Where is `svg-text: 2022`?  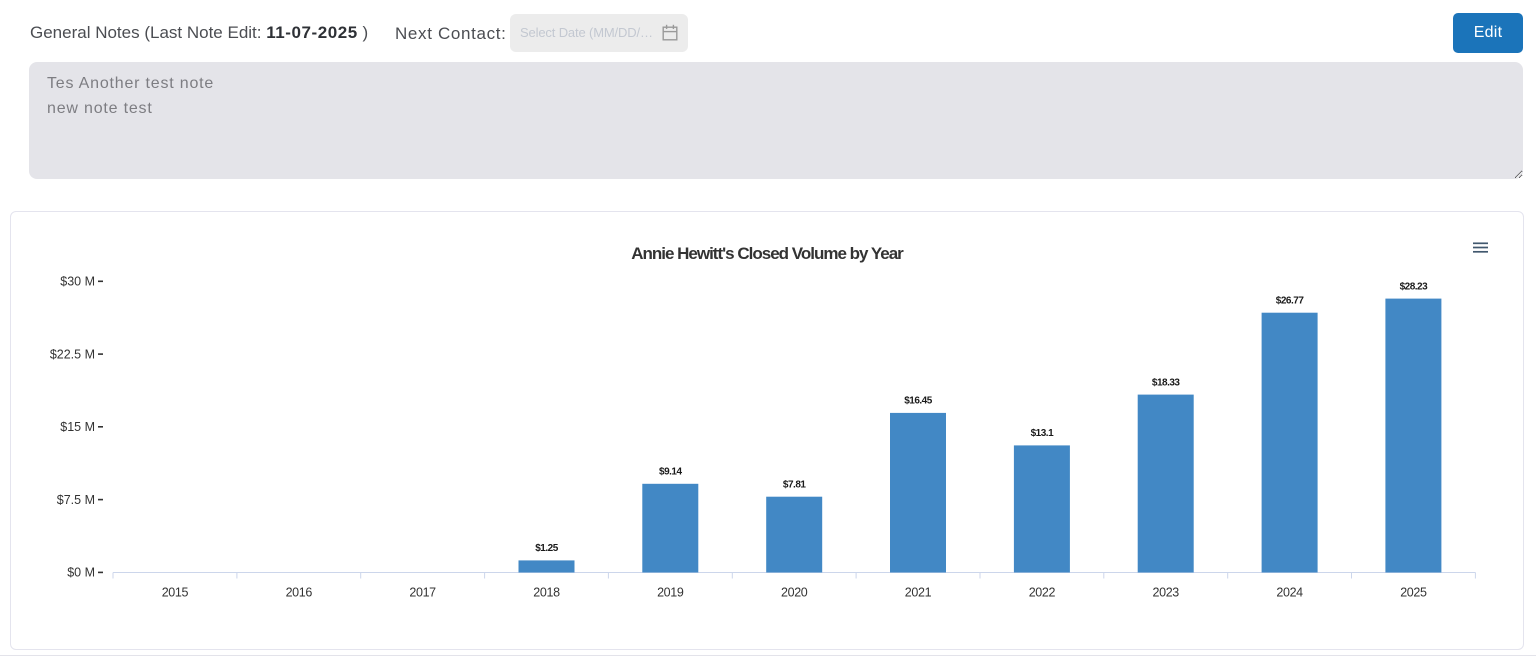
svg-text: 2022 is located at coordinates (1042, 593).